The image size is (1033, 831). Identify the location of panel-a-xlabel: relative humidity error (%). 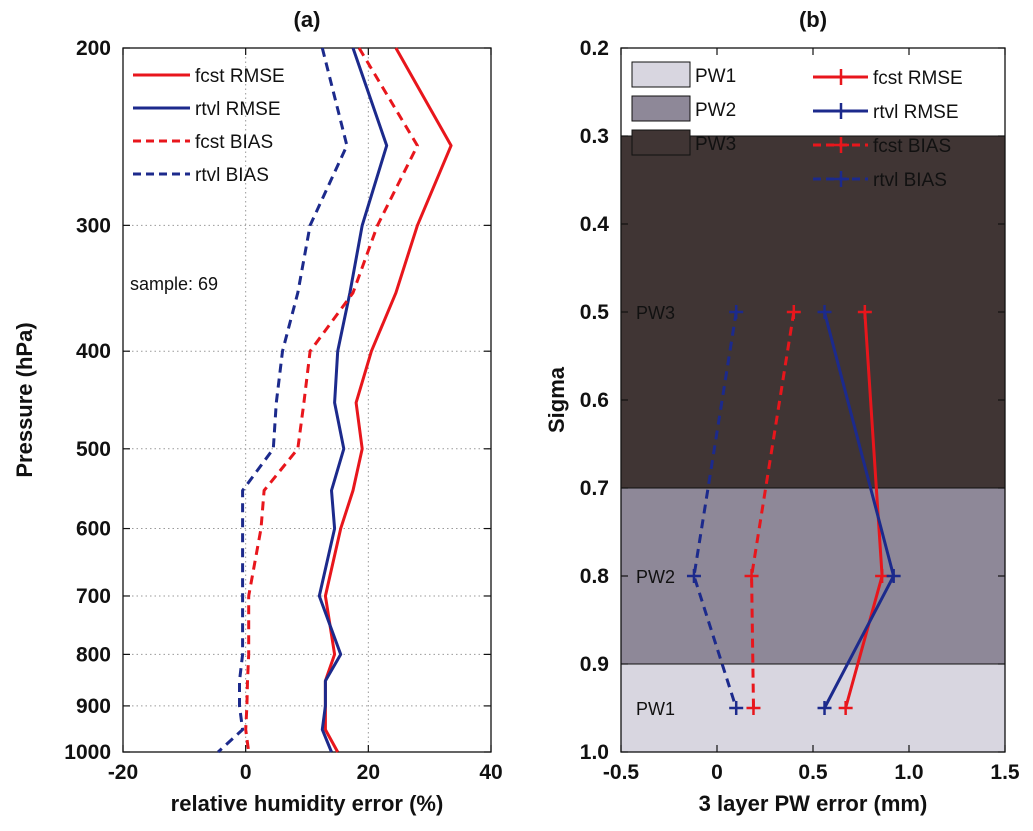
(307, 803).